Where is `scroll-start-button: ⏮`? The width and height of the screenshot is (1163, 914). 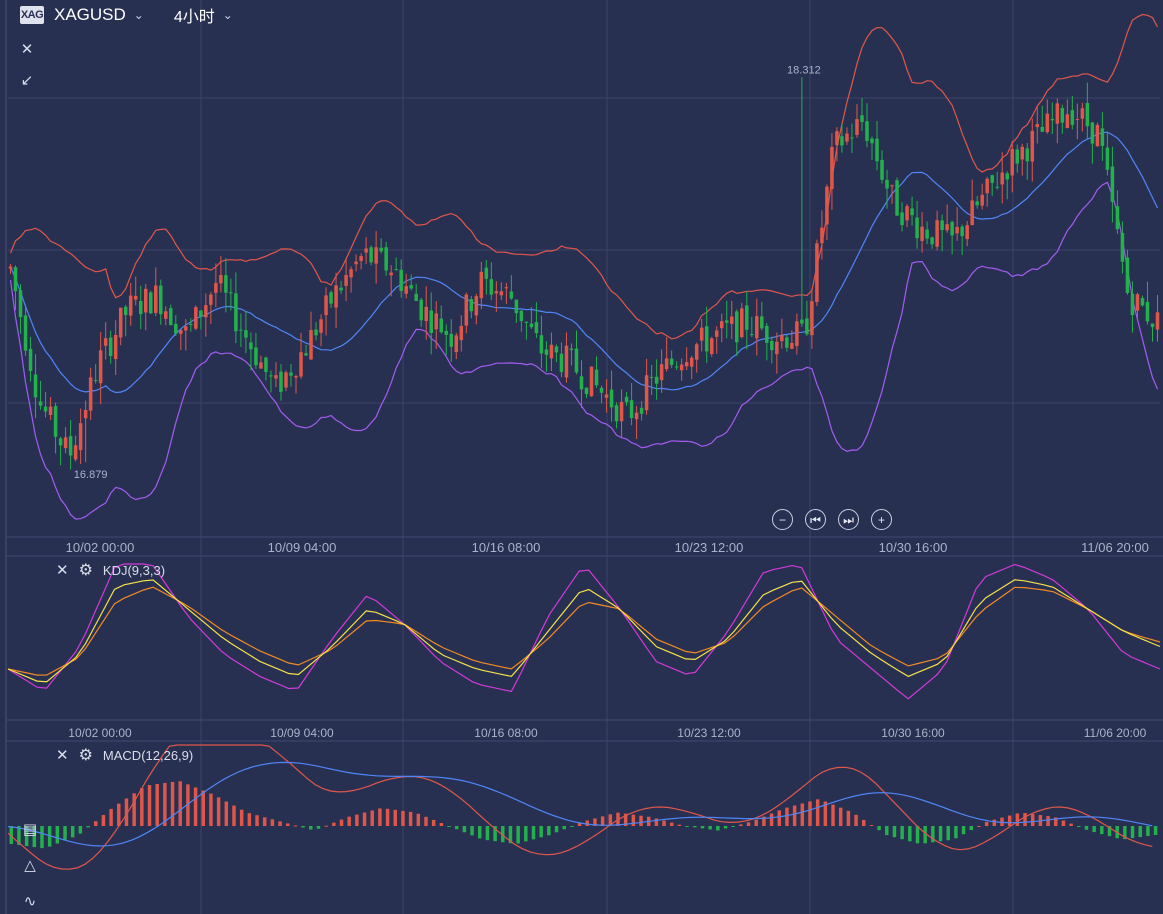
scroll-start-button: ⏮ is located at coordinates (815, 519).